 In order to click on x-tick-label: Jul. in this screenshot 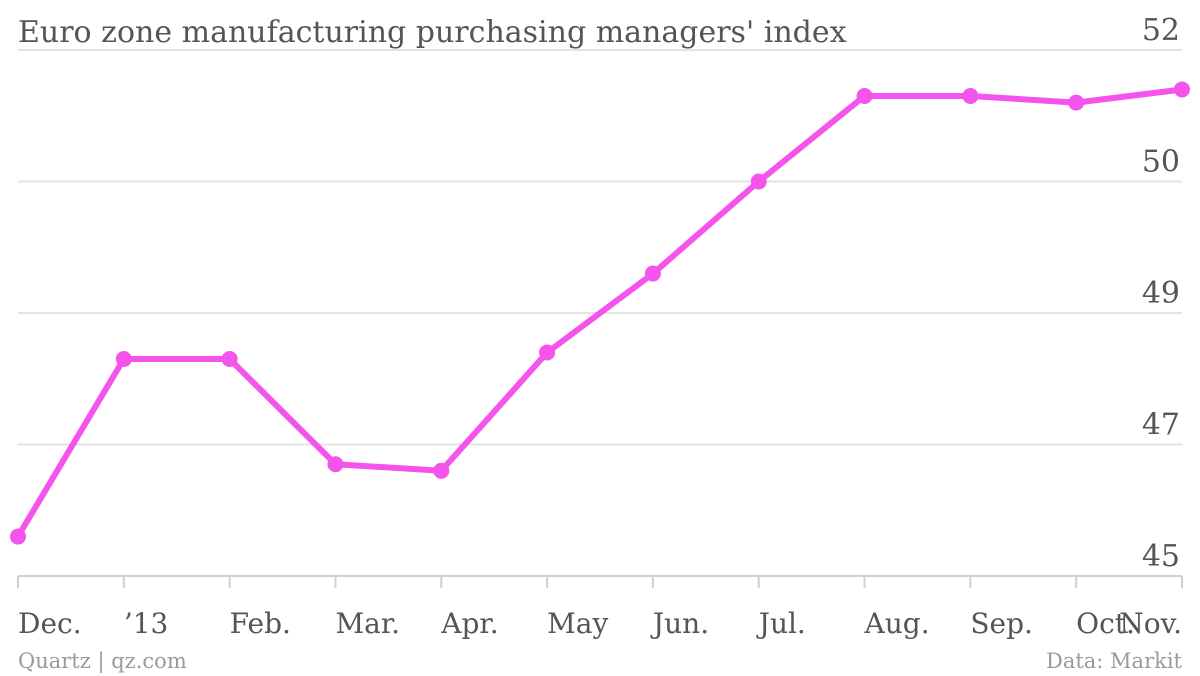, I will do `click(781, 623)`.